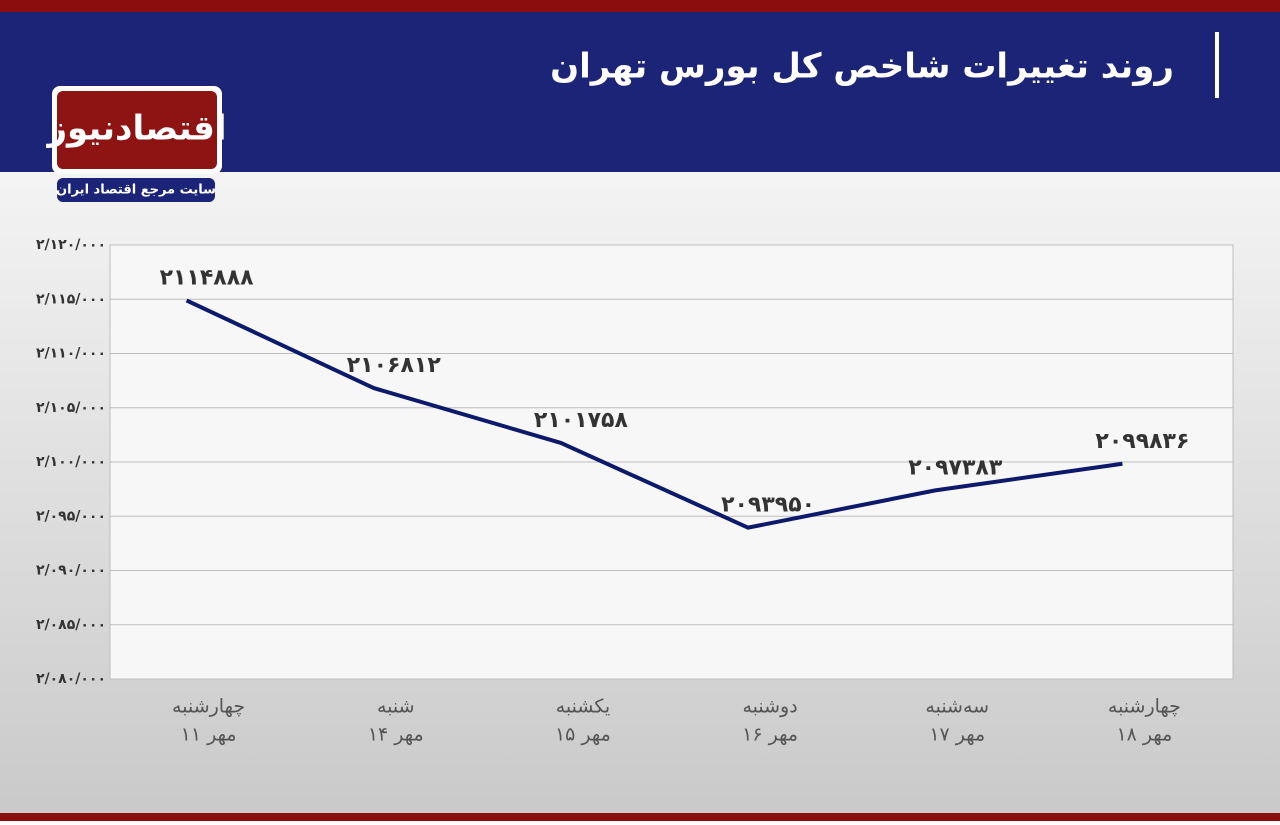  I want to click on logo-name: اقتصادنیوز, so click(135, 129).